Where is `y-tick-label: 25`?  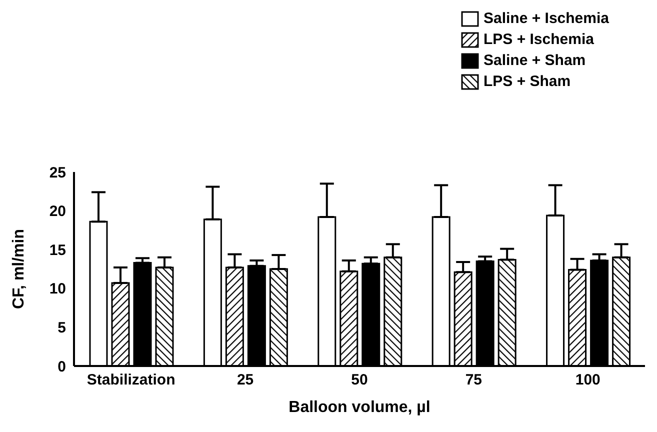 y-tick-label: 25 is located at coordinates (57, 173).